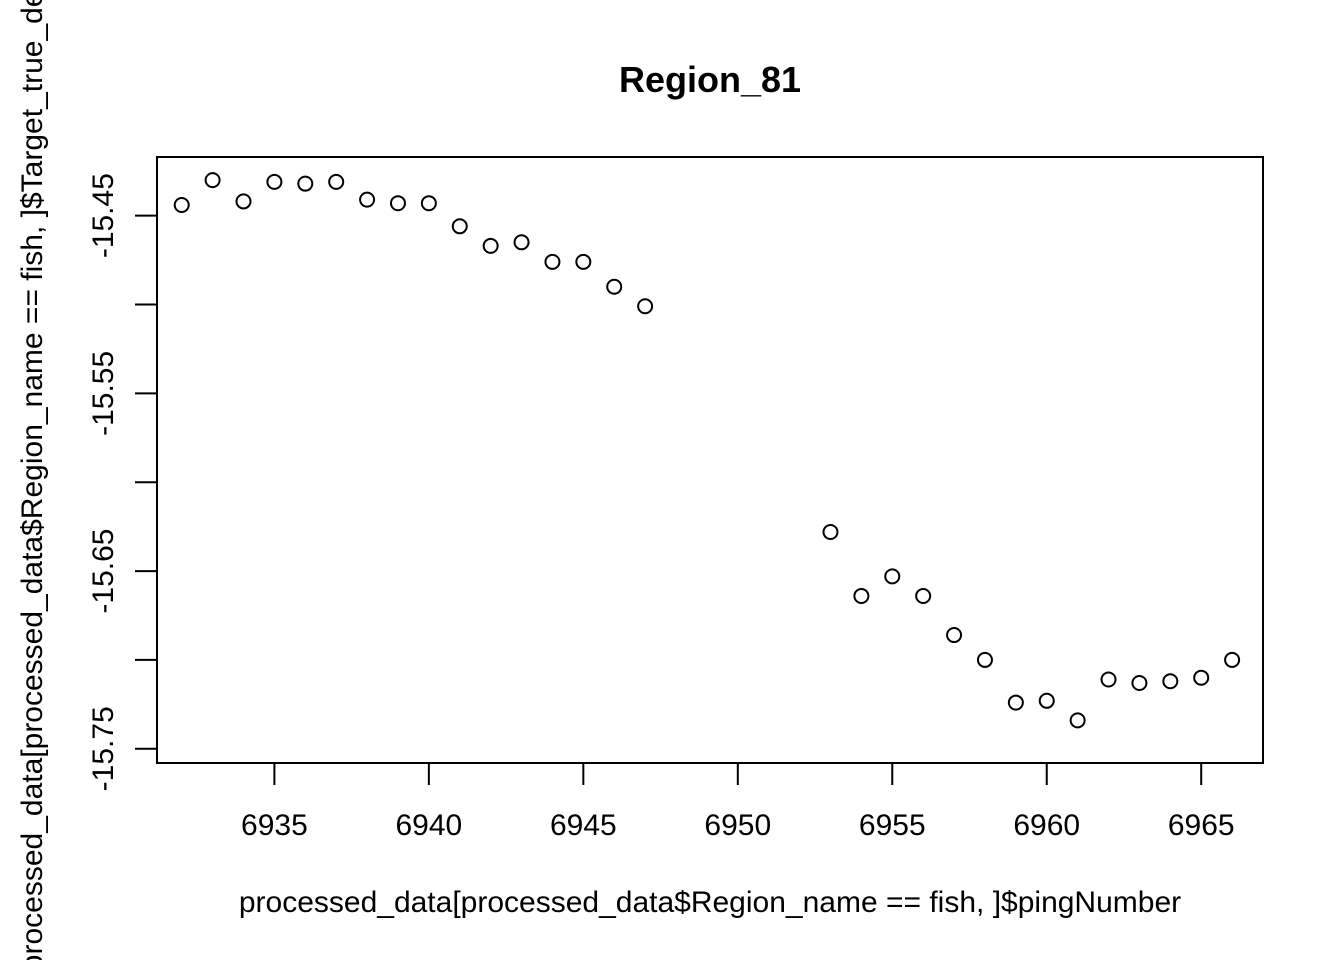  What do you see at coordinates (583, 825) in the screenshot?
I see `x-tick-label: 6945` at bounding box center [583, 825].